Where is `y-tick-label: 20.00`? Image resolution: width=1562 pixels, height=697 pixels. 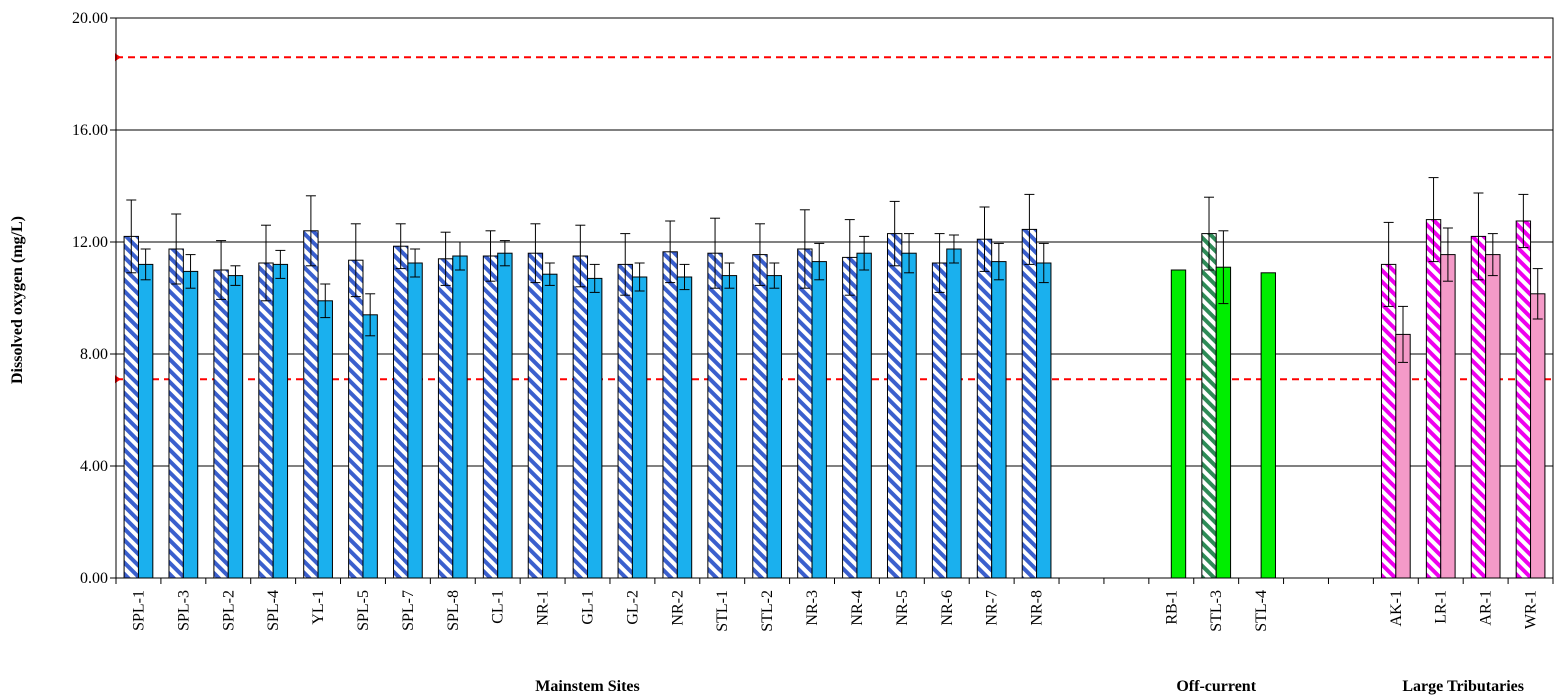 y-tick-label: 20.00 is located at coordinates (90, 18).